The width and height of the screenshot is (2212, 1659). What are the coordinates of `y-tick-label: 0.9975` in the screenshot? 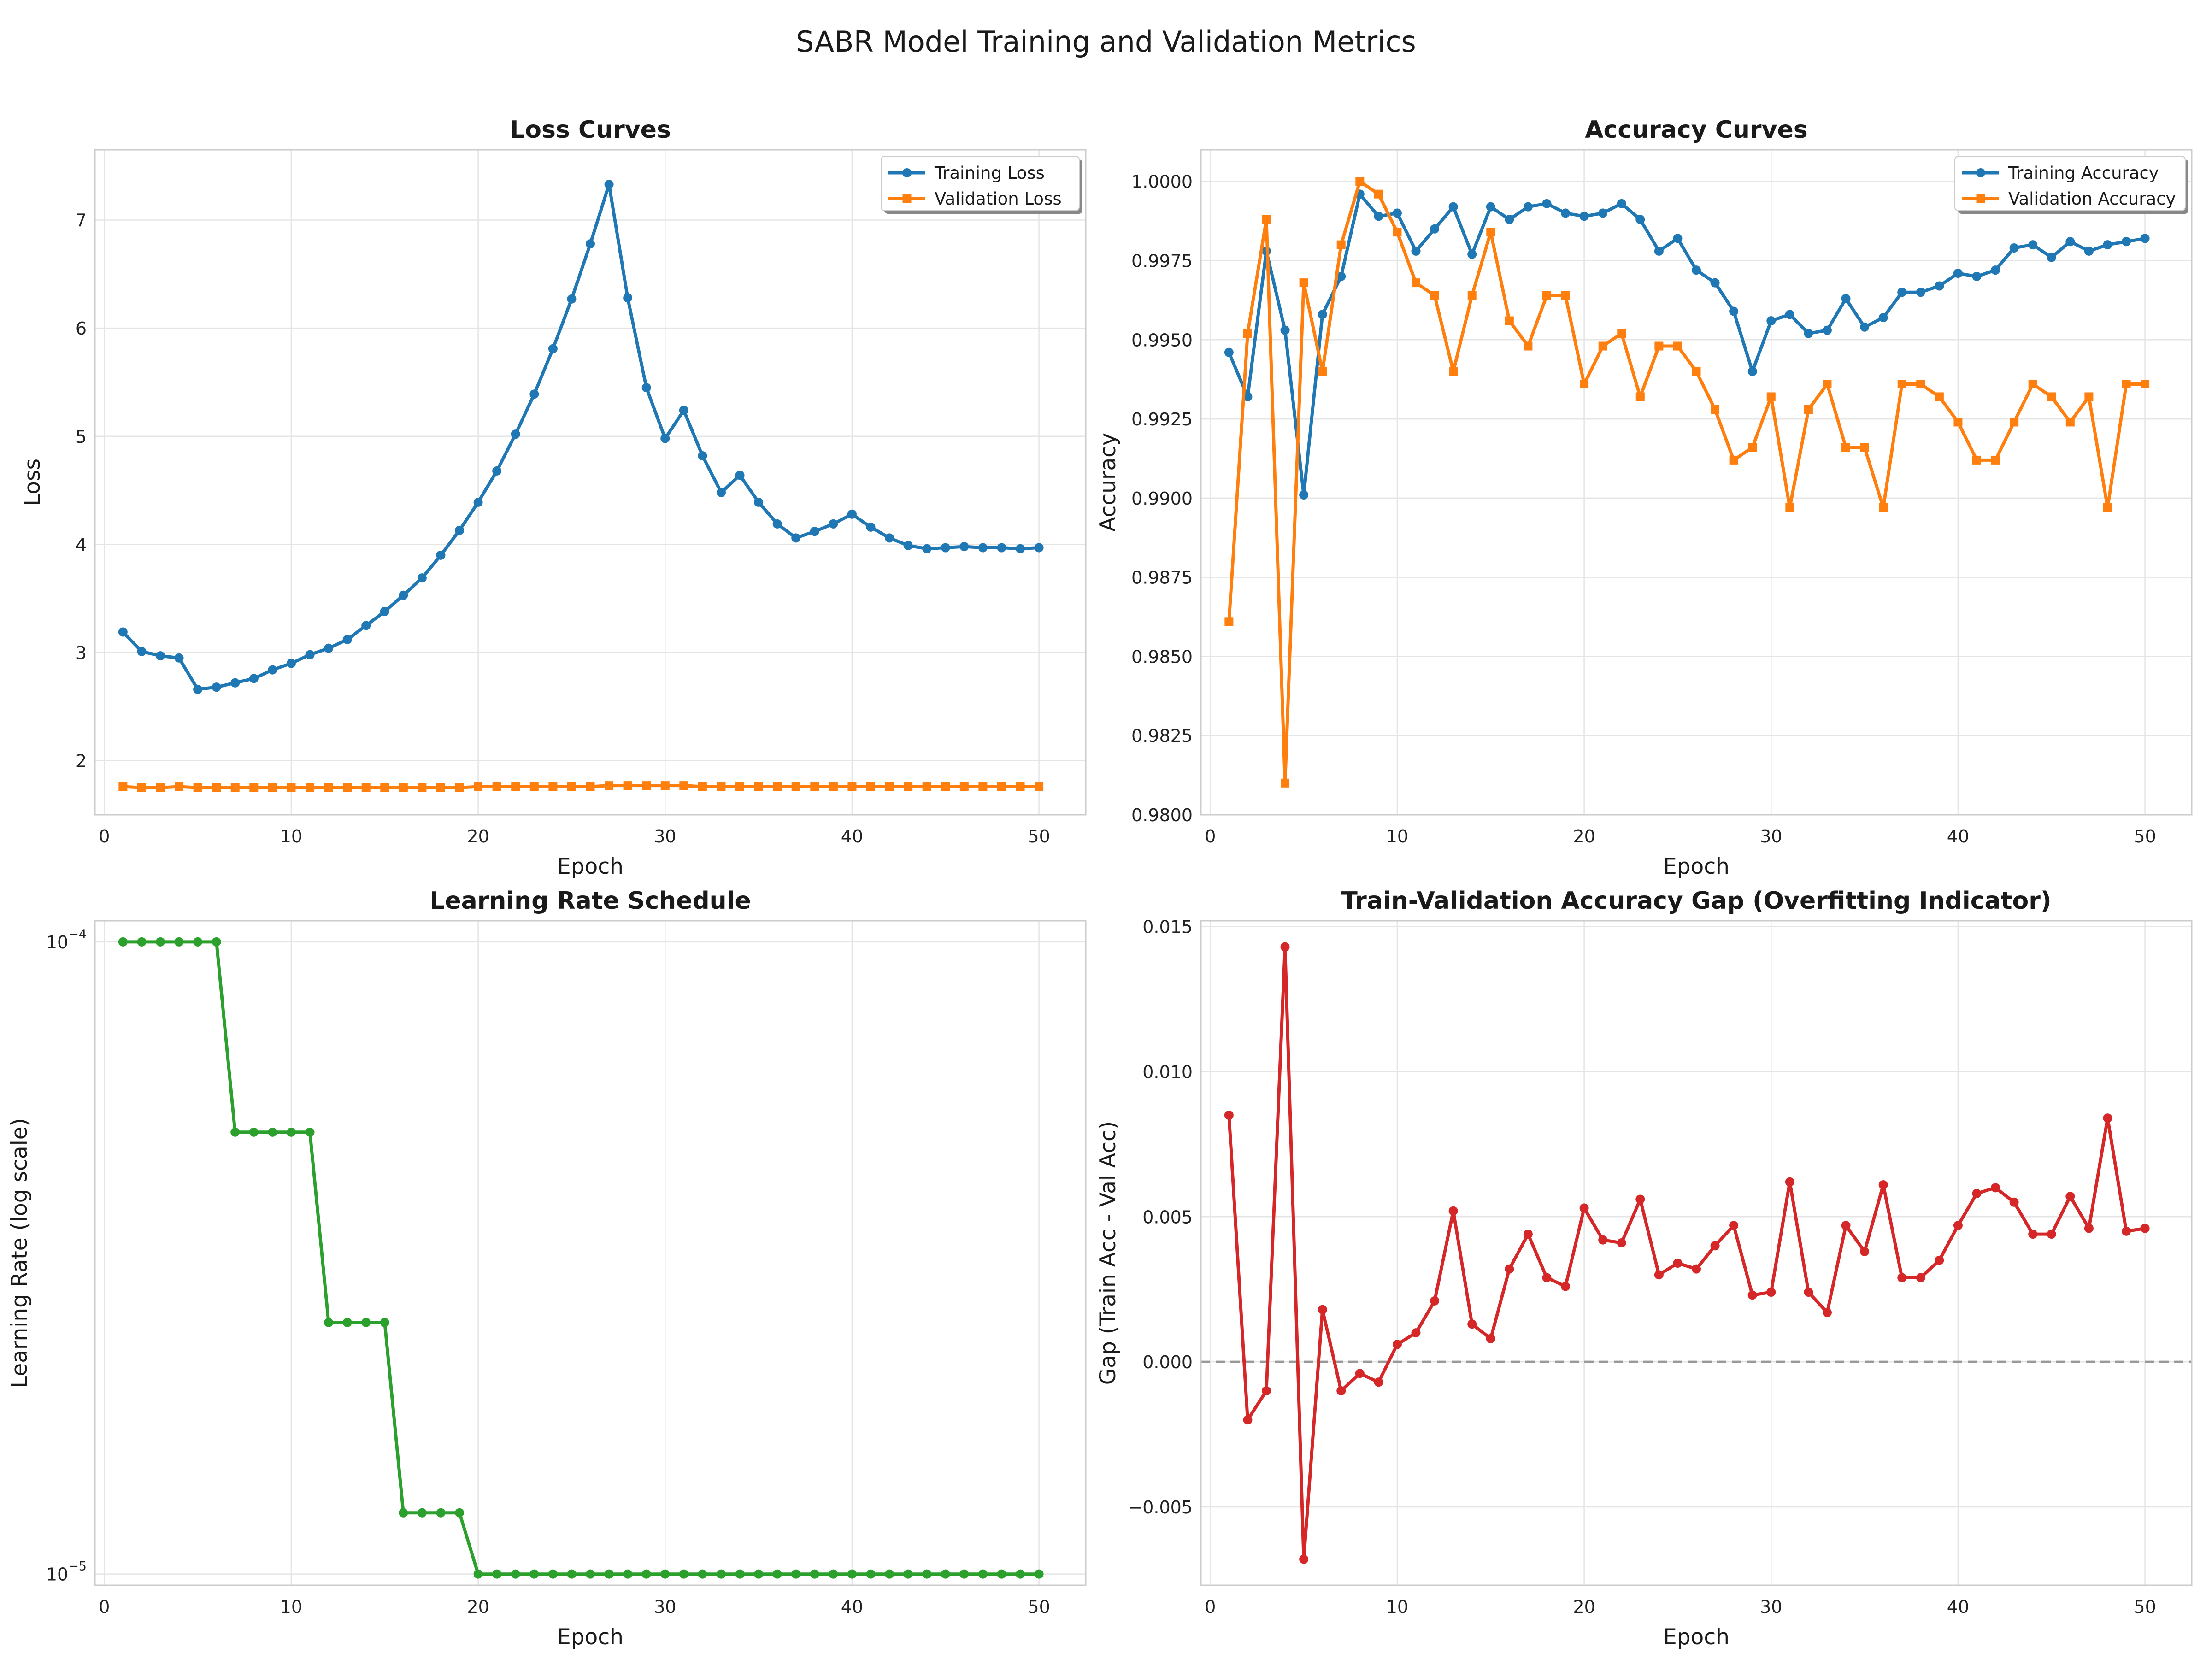 It's located at (1162, 261).